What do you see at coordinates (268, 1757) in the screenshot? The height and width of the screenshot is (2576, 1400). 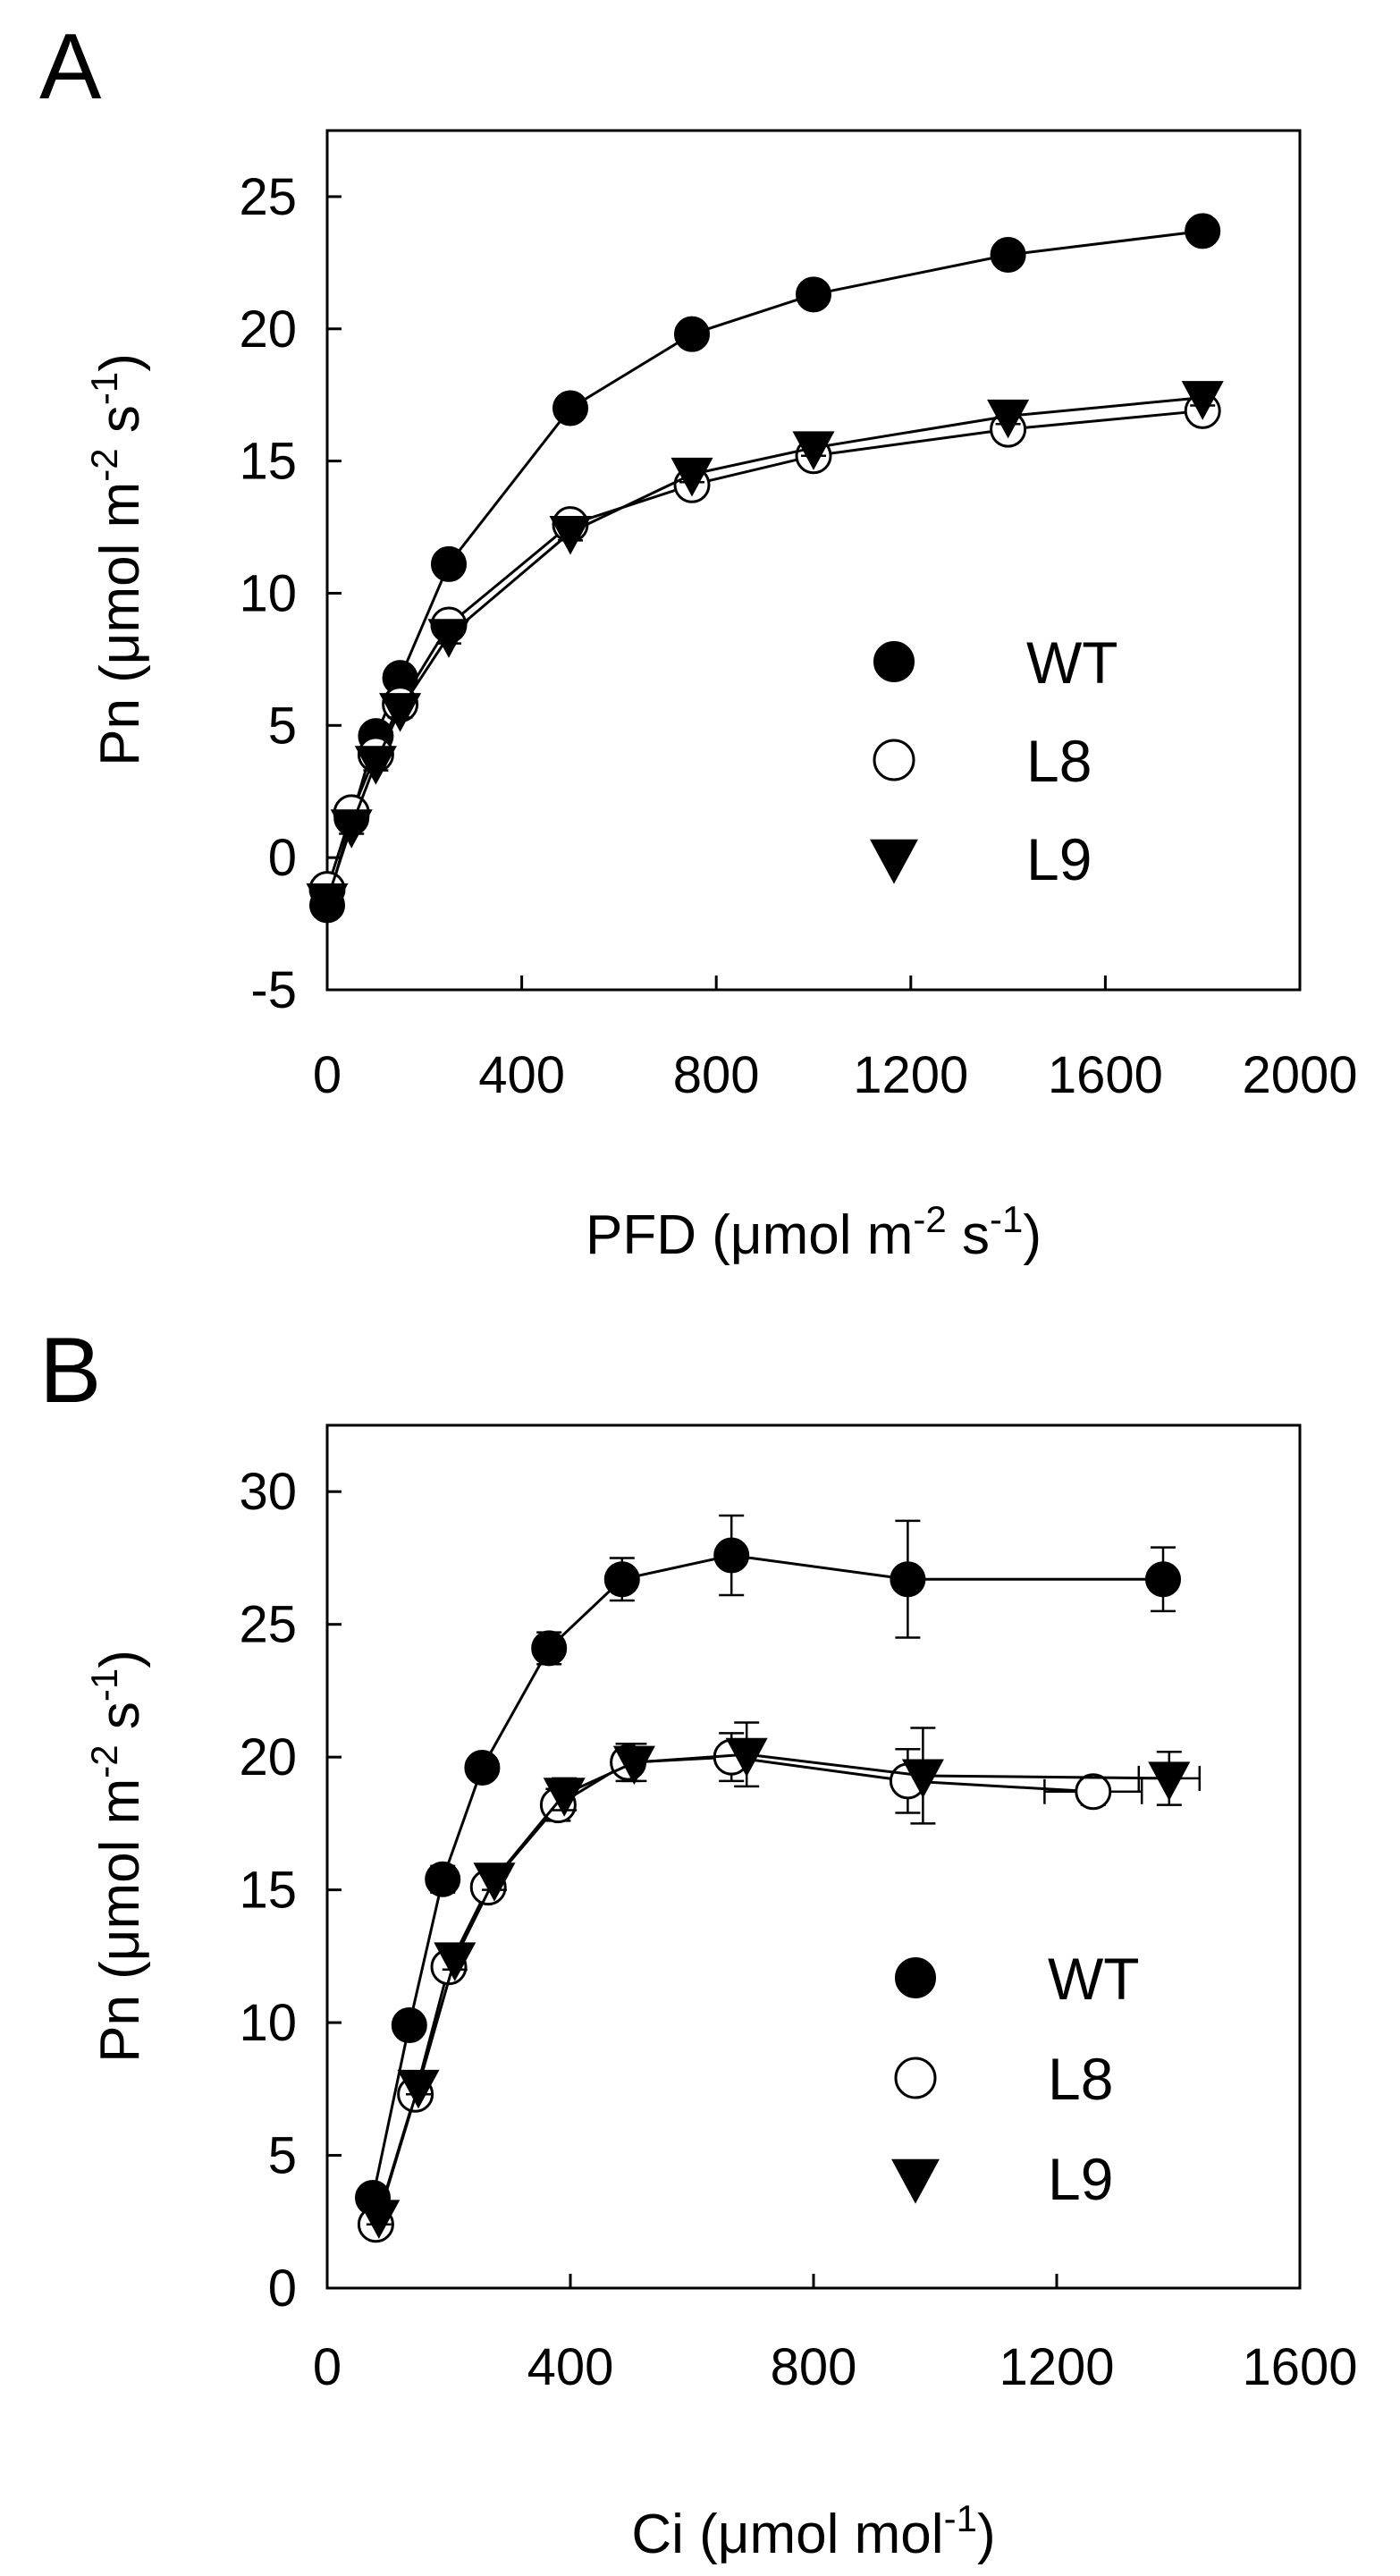 I see `panel-b-y-tick-label: 20` at bounding box center [268, 1757].